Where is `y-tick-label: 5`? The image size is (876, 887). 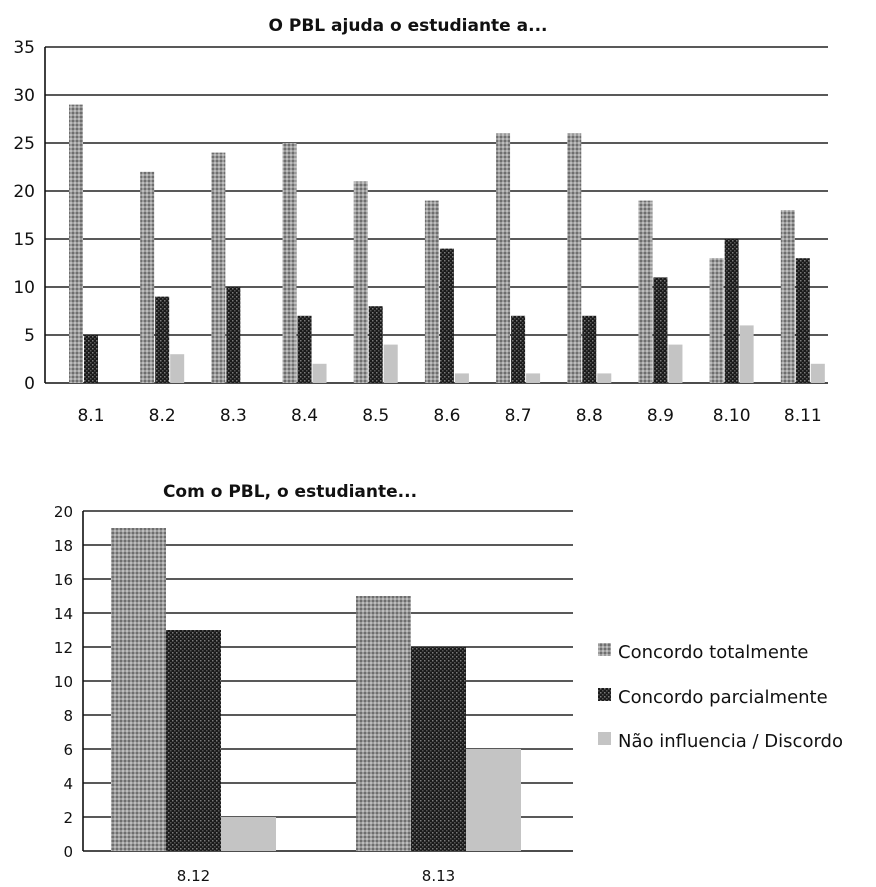 y-tick-label: 5 is located at coordinates (29, 336).